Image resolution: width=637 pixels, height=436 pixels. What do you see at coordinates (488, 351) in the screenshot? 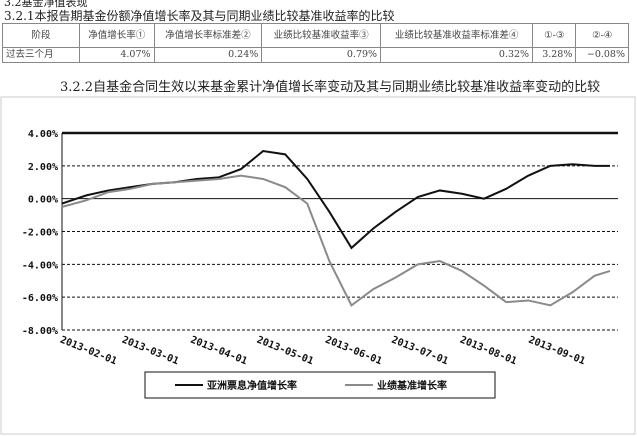
I see `x-tick-label: 2013-08-01` at bounding box center [488, 351].